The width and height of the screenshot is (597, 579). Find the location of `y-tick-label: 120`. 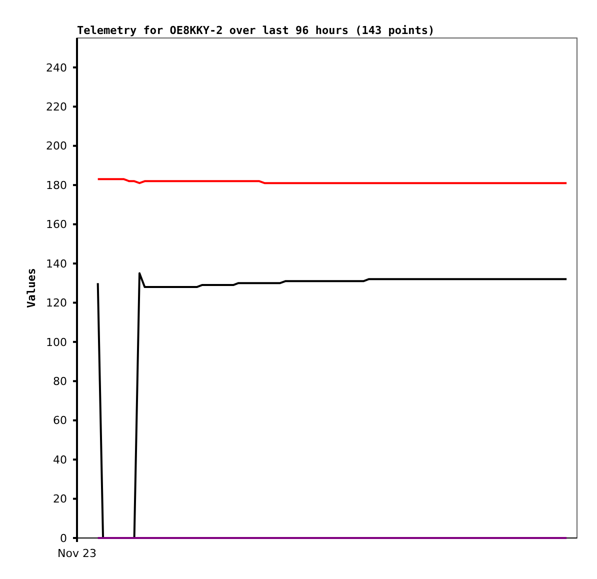

y-tick-label: 120 is located at coordinates (56, 303).